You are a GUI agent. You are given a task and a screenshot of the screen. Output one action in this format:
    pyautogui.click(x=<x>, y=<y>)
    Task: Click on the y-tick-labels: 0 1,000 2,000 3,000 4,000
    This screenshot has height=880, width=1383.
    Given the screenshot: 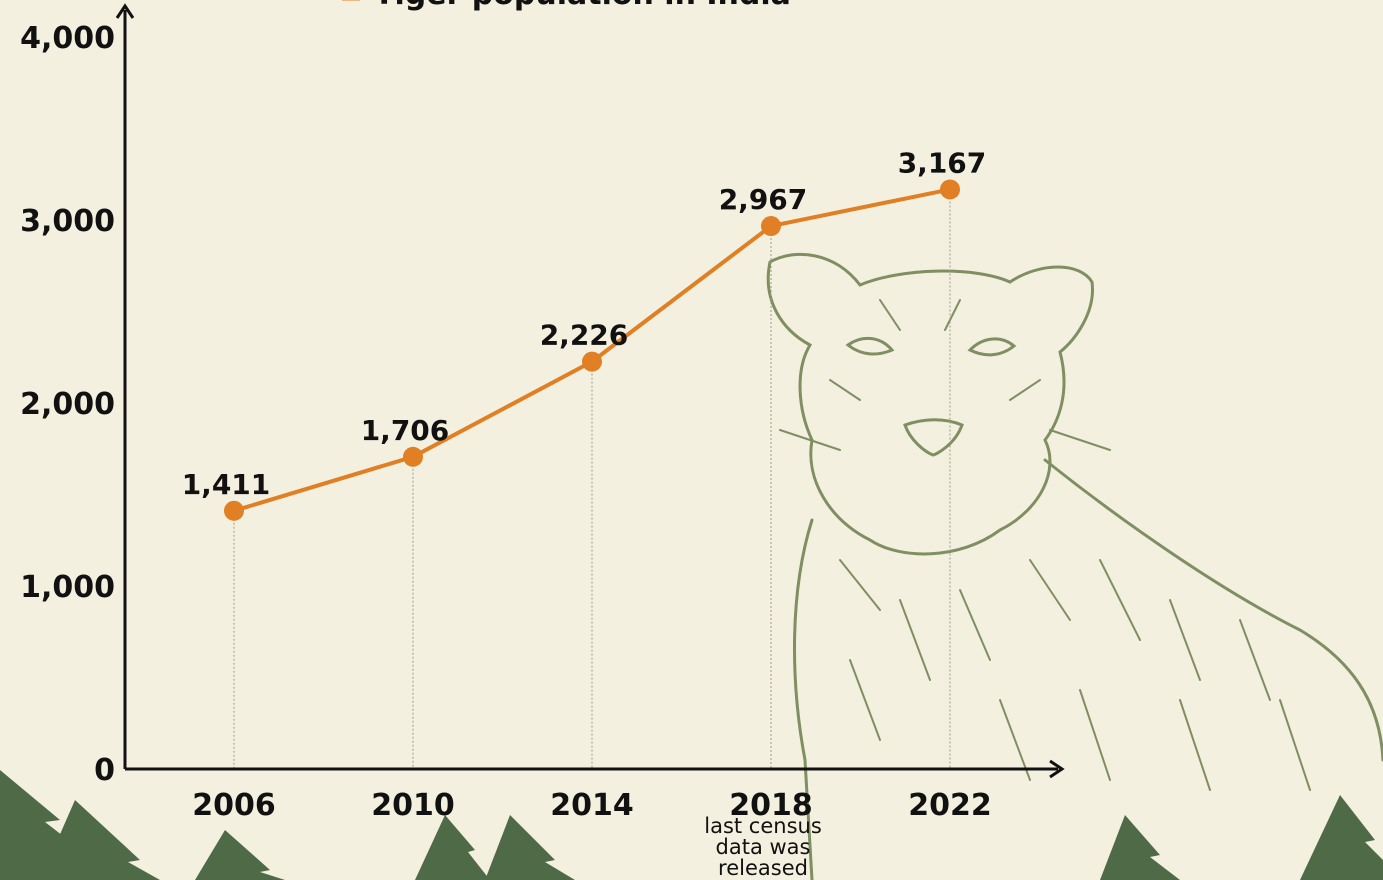 What is the action you would take?
    pyautogui.click(x=67, y=404)
    